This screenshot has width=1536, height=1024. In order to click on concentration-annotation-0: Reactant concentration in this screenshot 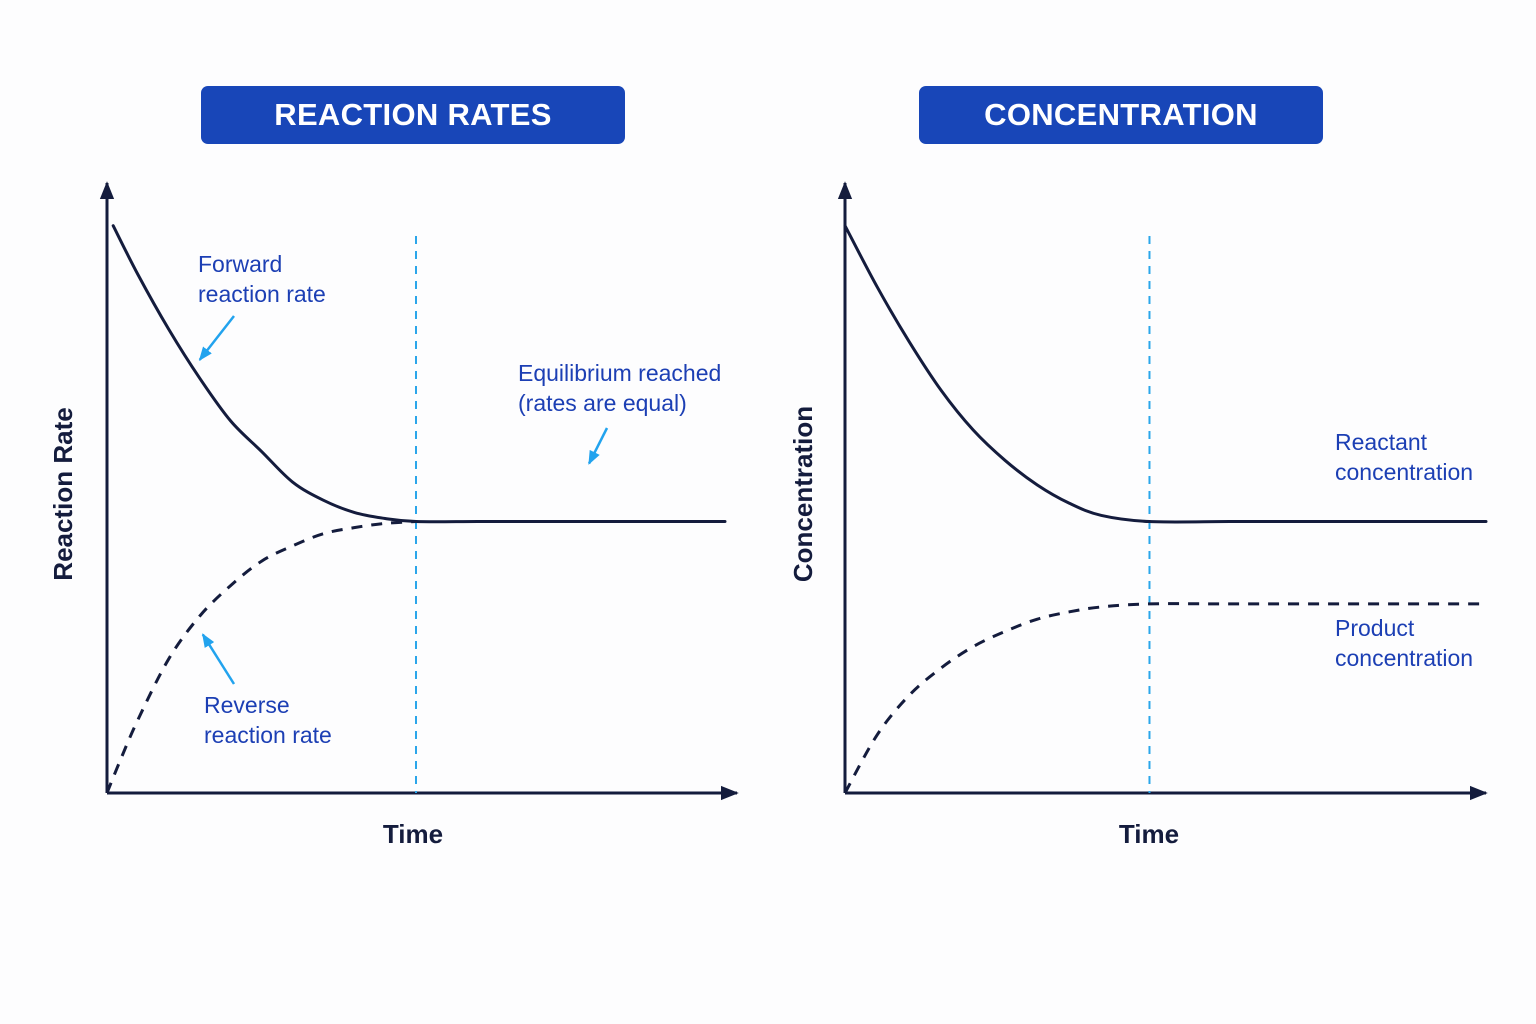, I will do `click(1404, 457)`.